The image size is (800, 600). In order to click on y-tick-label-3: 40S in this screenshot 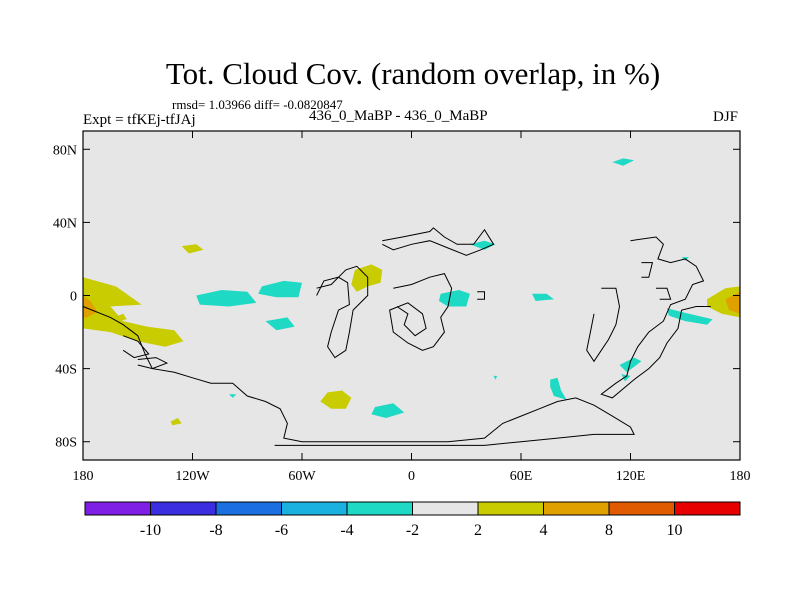, I will do `click(66, 370)`.